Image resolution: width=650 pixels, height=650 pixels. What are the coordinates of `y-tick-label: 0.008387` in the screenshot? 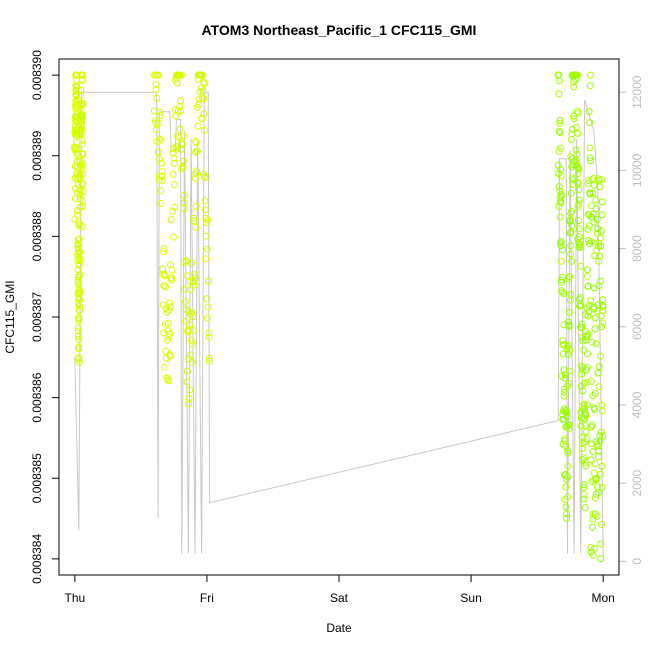 It's located at (37, 317).